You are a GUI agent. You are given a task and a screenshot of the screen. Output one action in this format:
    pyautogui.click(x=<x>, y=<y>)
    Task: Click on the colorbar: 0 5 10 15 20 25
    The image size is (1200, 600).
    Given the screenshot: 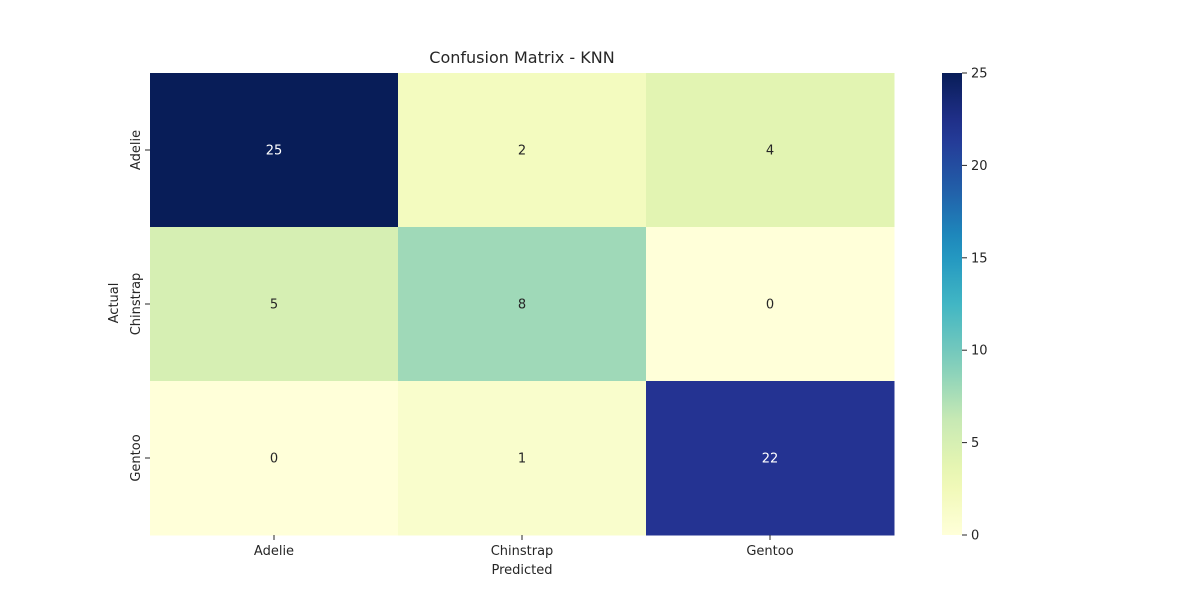 What is the action you would take?
    pyautogui.click(x=965, y=305)
    